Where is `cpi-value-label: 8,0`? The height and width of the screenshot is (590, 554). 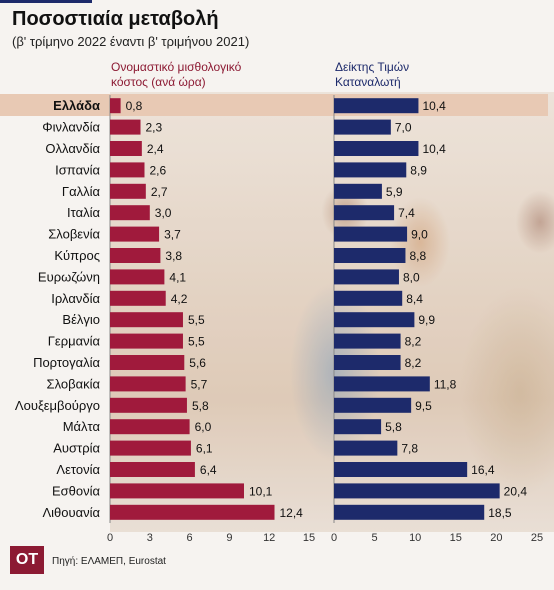 cpi-value-label: 8,0 is located at coordinates (411, 277).